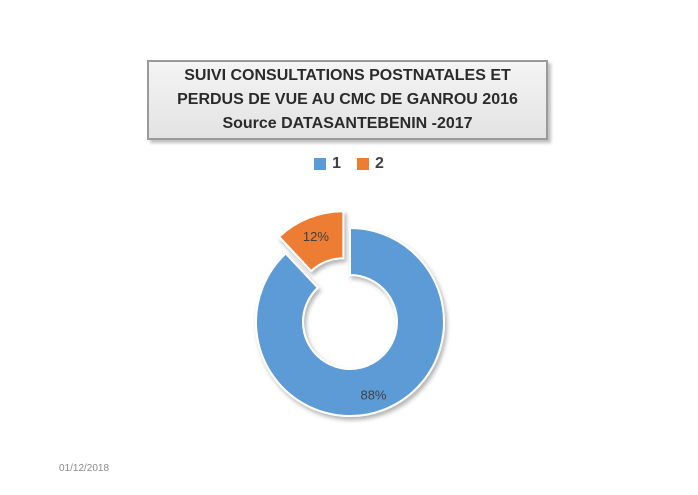 Image resolution: width=698 pixels, height=495 pixels. I want to click on chart-title-line-1: SUIVI CONSULTATIONS POSTNATALES ET, so click(347, 75).